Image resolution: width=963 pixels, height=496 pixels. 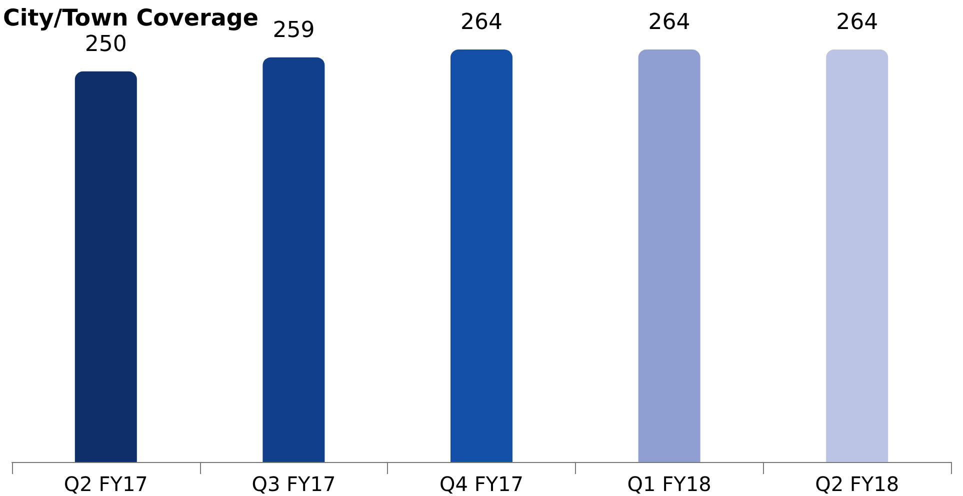 I want to click on chart-title: City/Town Coverage, so click(x=130, y=19).